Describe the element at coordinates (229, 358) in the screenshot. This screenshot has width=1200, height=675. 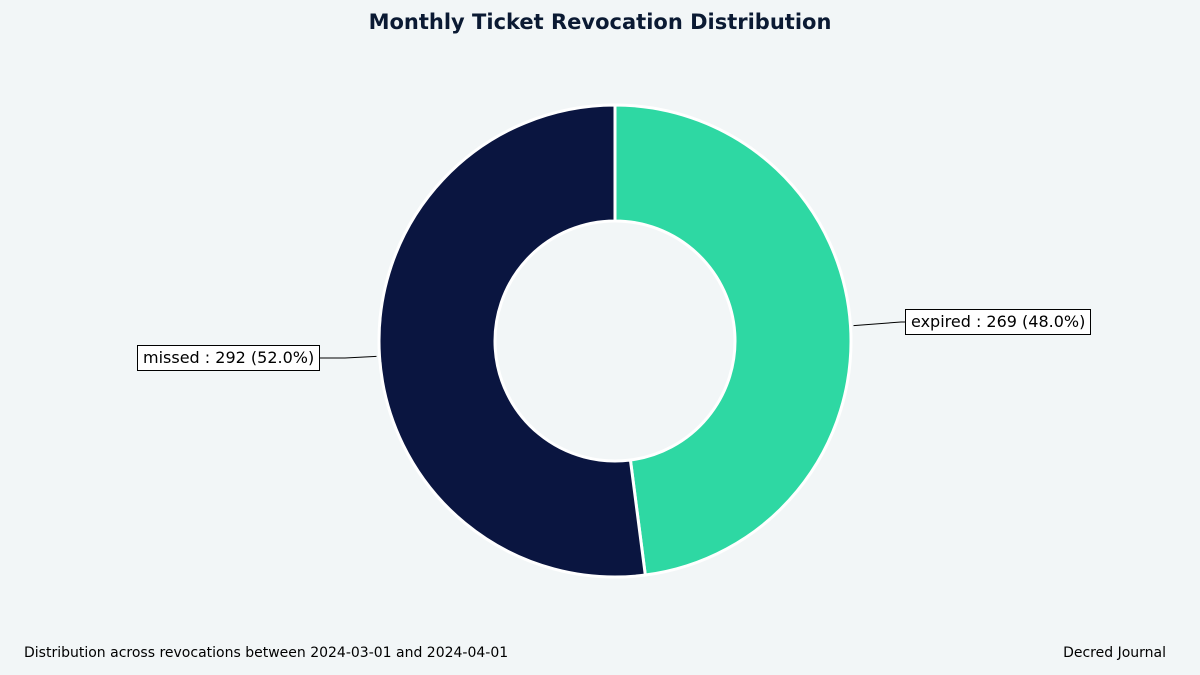
I see `slice-label-missed: missed : 292 (52.0%)` at that location.